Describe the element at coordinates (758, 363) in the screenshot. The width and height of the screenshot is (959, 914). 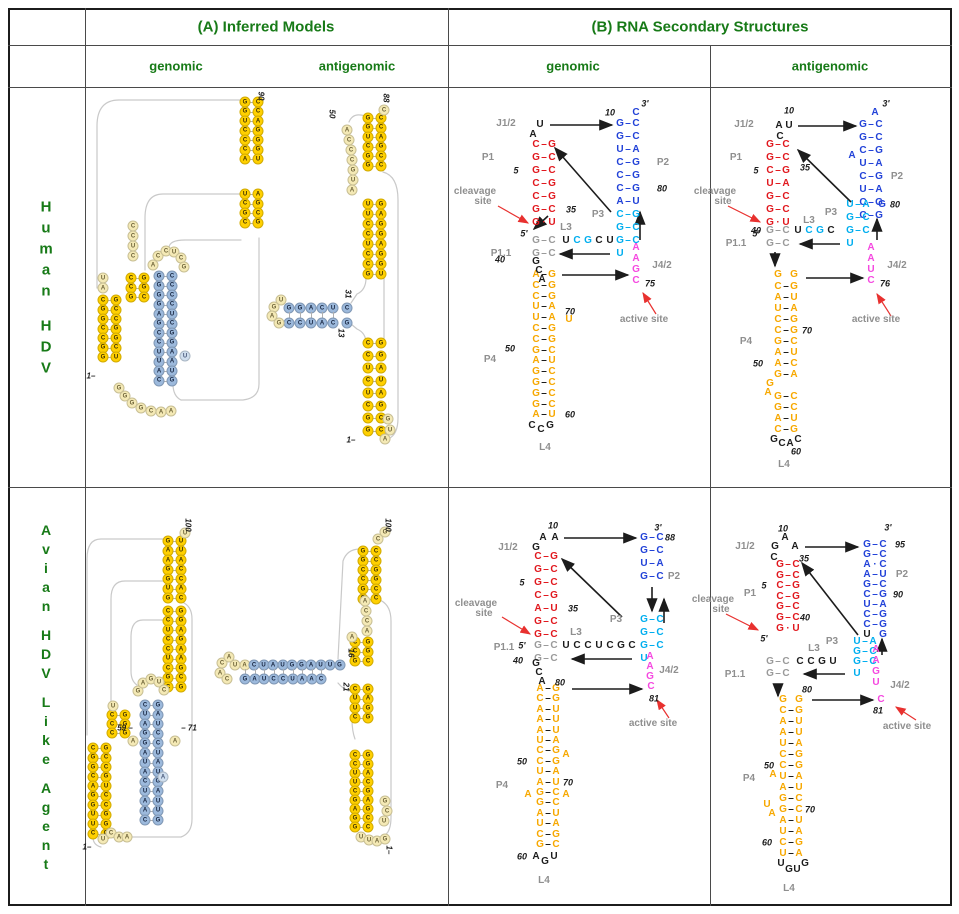
I see `position-number: 50` at that location.